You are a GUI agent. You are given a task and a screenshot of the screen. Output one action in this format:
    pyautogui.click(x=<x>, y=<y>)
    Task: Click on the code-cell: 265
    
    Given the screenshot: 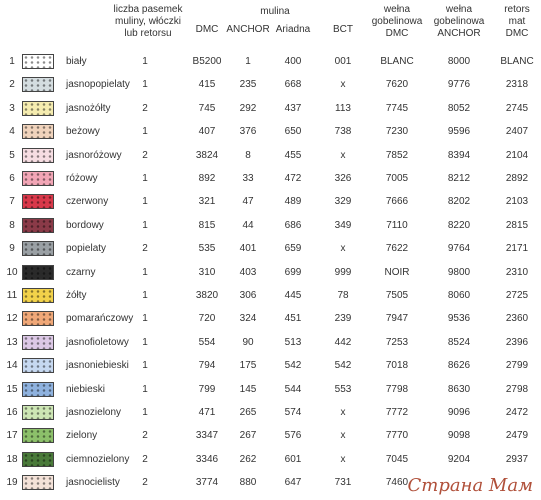 What is the action you would take?
    pyautogui.click(x=248, y=412)
    